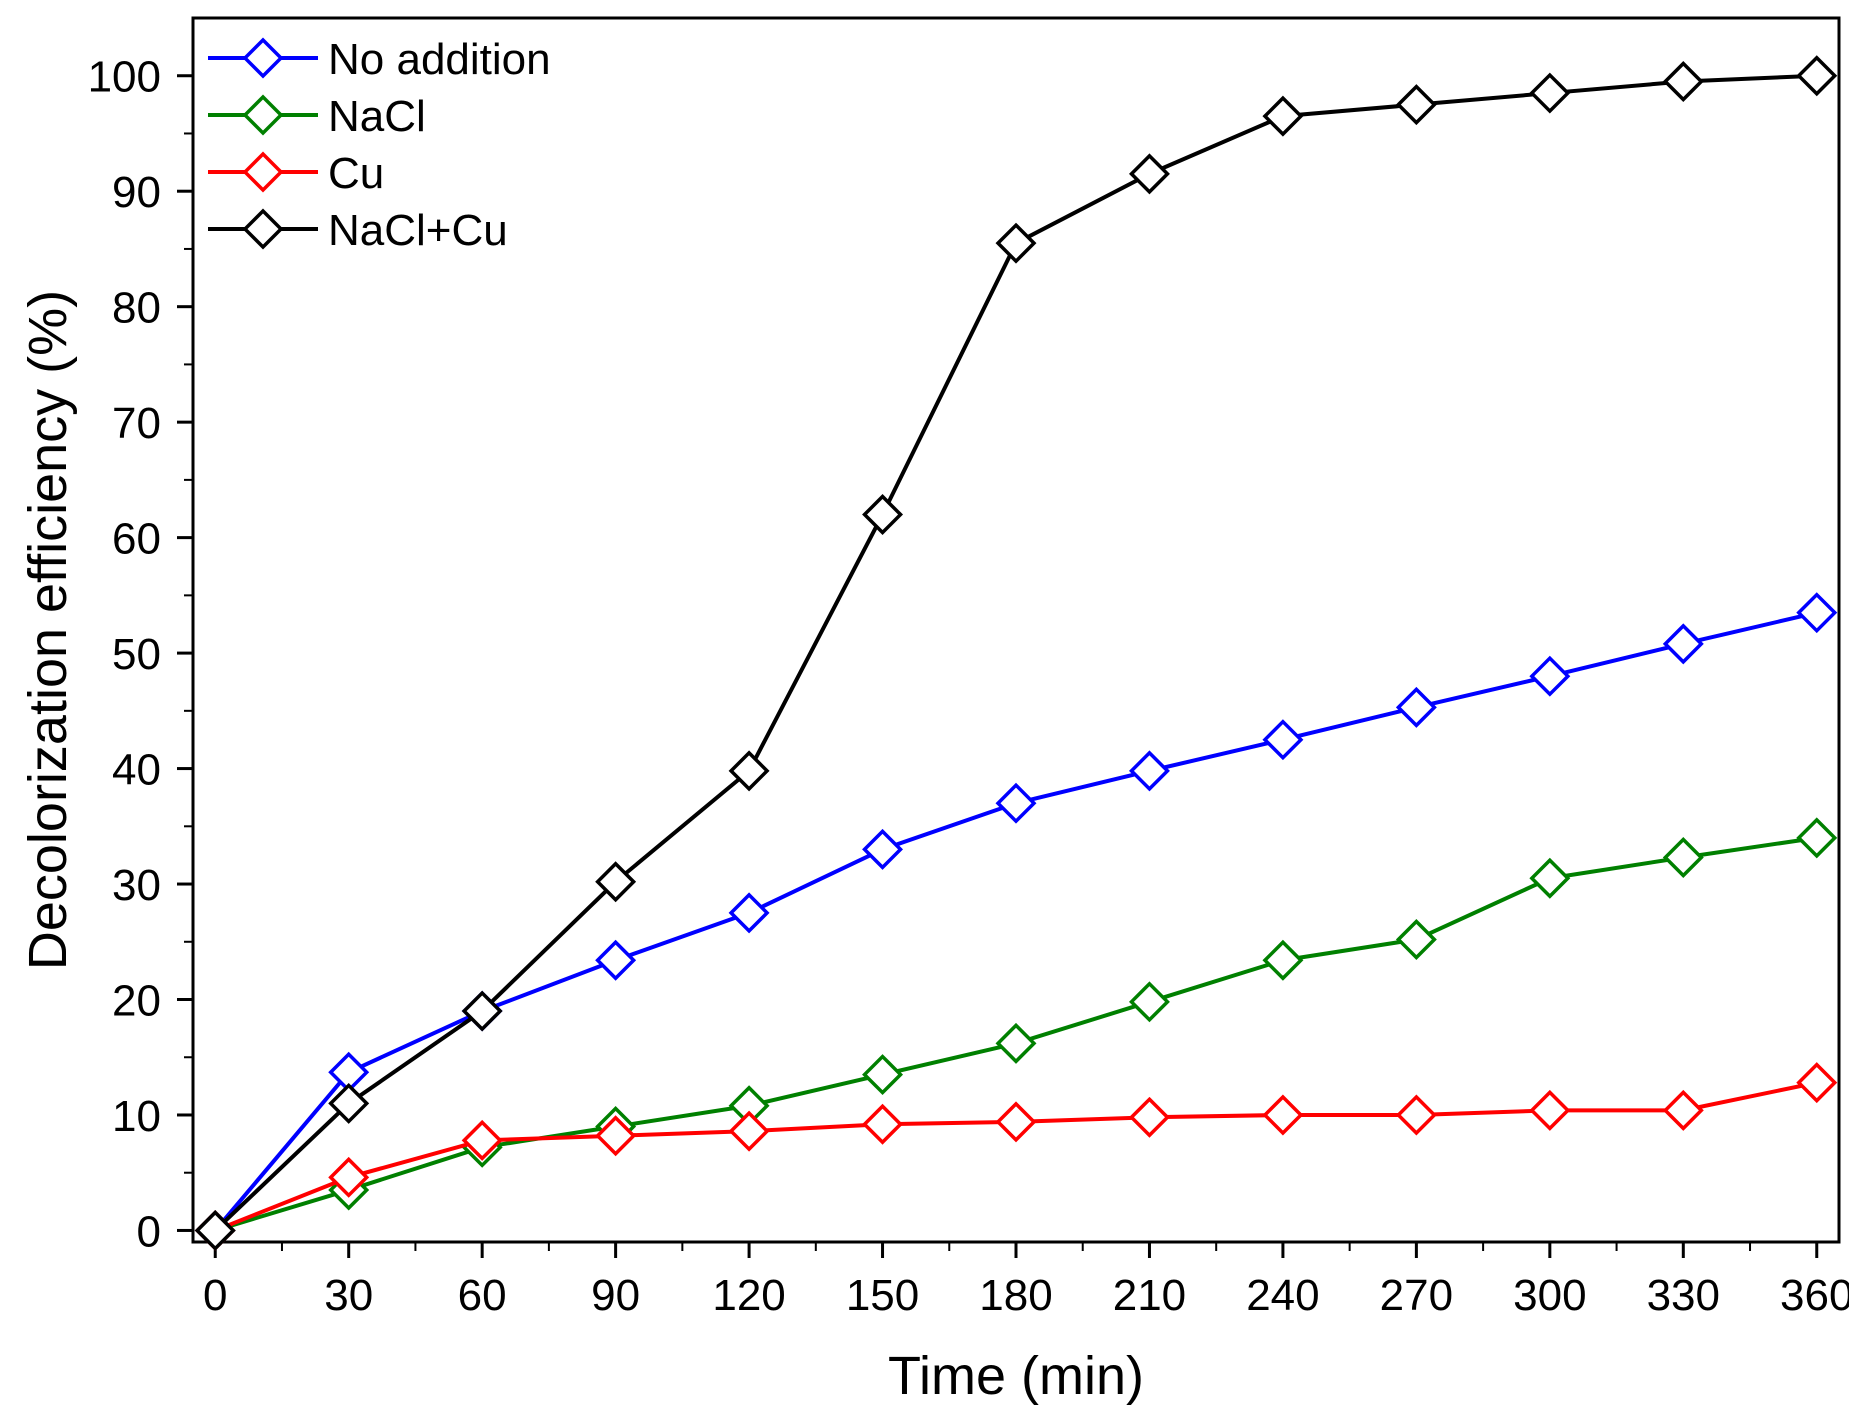 The width and height of the screenshot is (1849, 1416). I want to click on y-tick-label: 40, so click(136, 770).